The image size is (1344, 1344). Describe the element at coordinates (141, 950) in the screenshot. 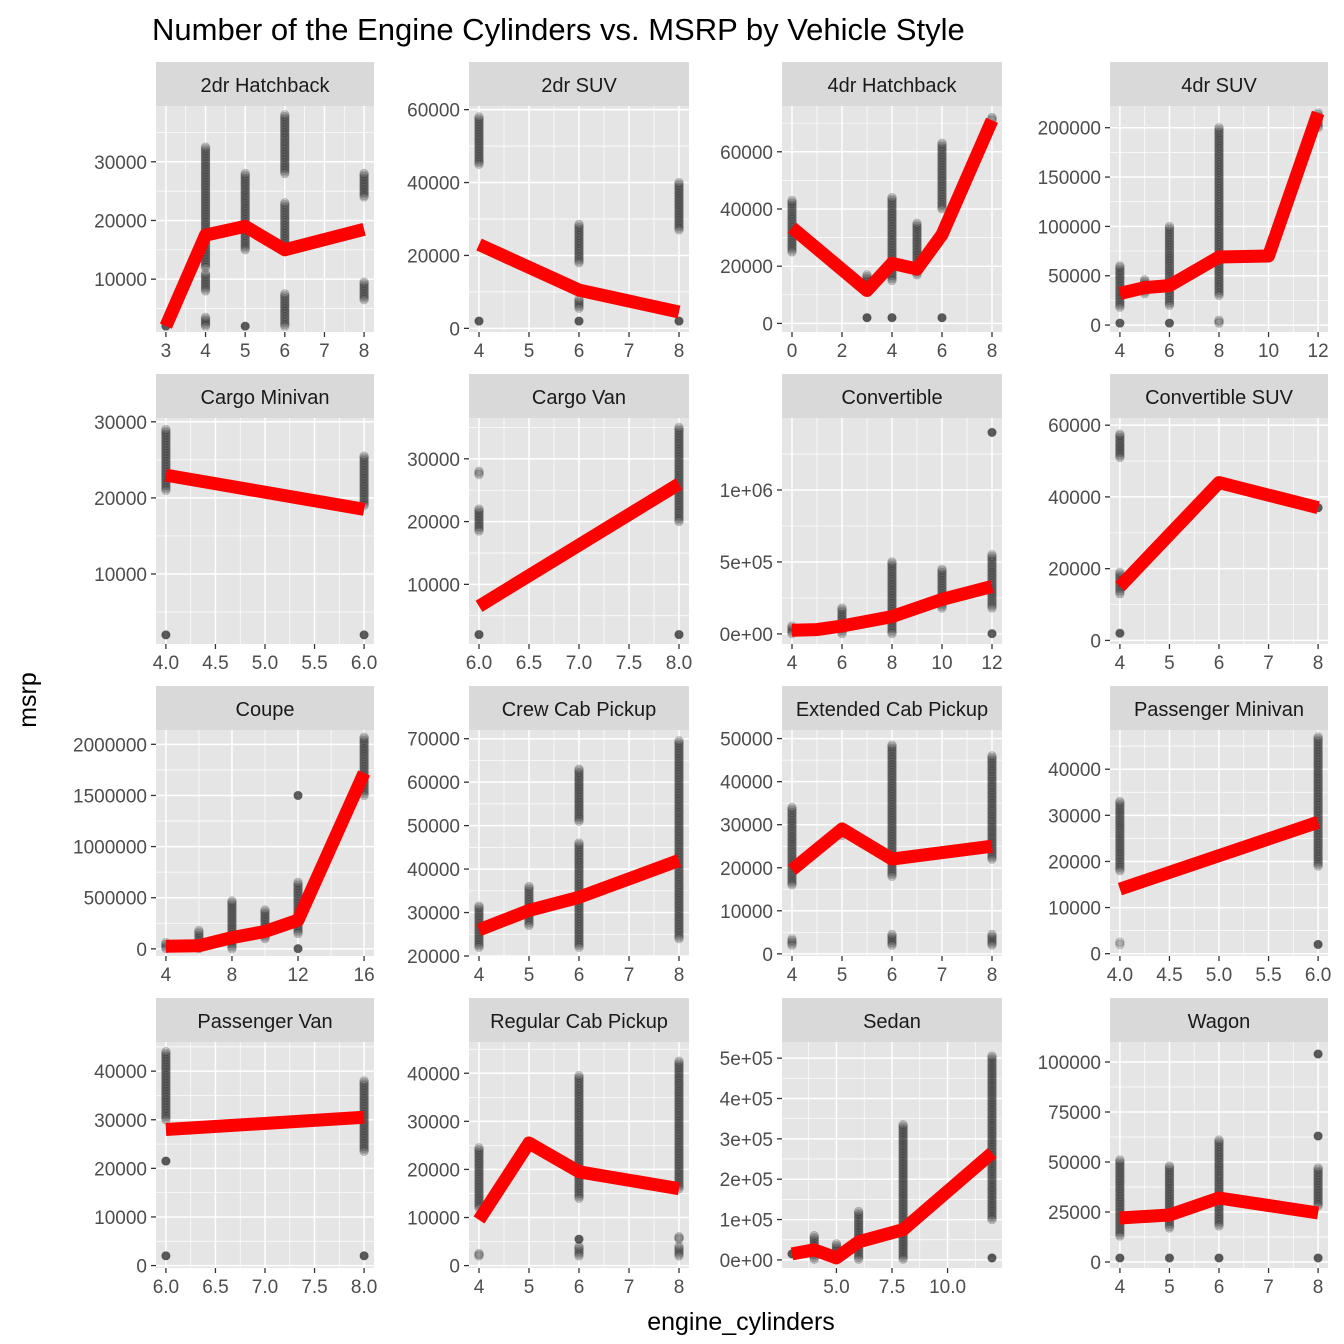

I see `y-tick-label: 0` at that location.